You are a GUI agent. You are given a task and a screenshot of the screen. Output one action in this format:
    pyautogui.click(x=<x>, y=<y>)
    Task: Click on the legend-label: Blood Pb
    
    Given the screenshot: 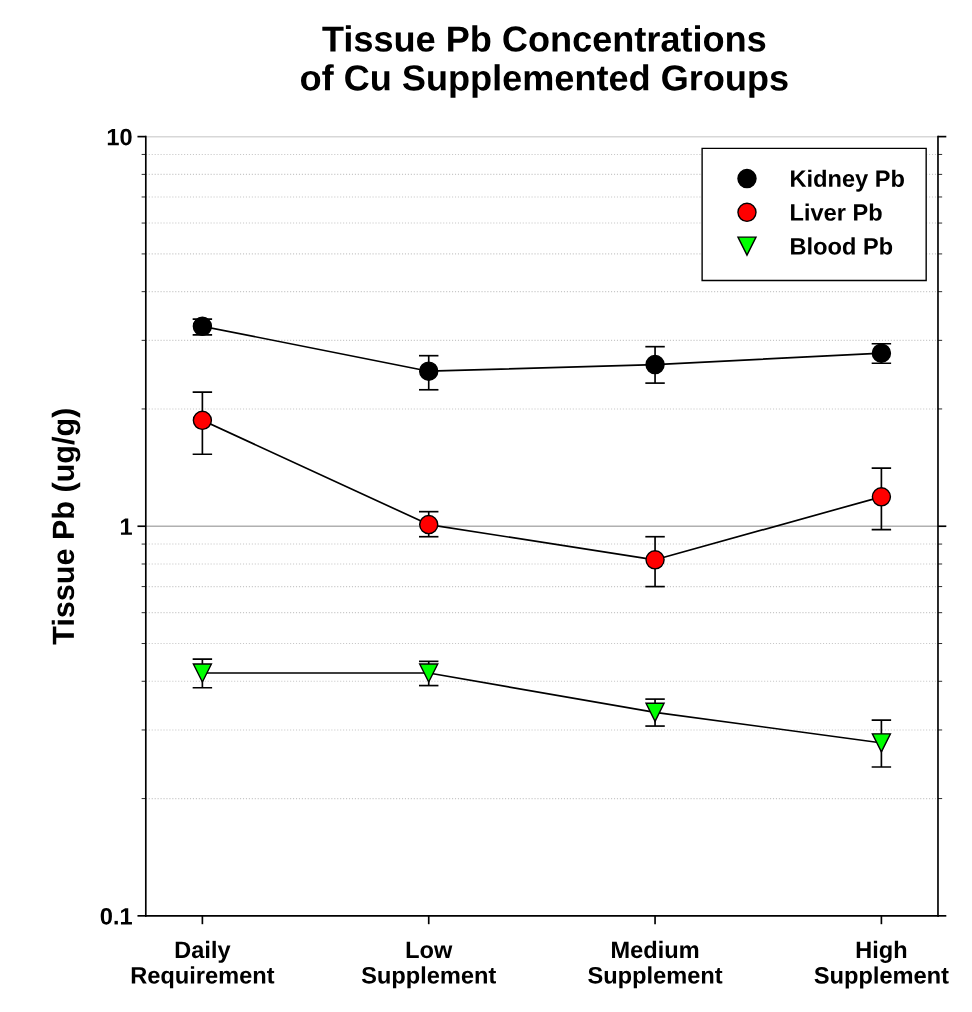 What is the action you would take?
    pyautogui.click(x=842, y=246)
    